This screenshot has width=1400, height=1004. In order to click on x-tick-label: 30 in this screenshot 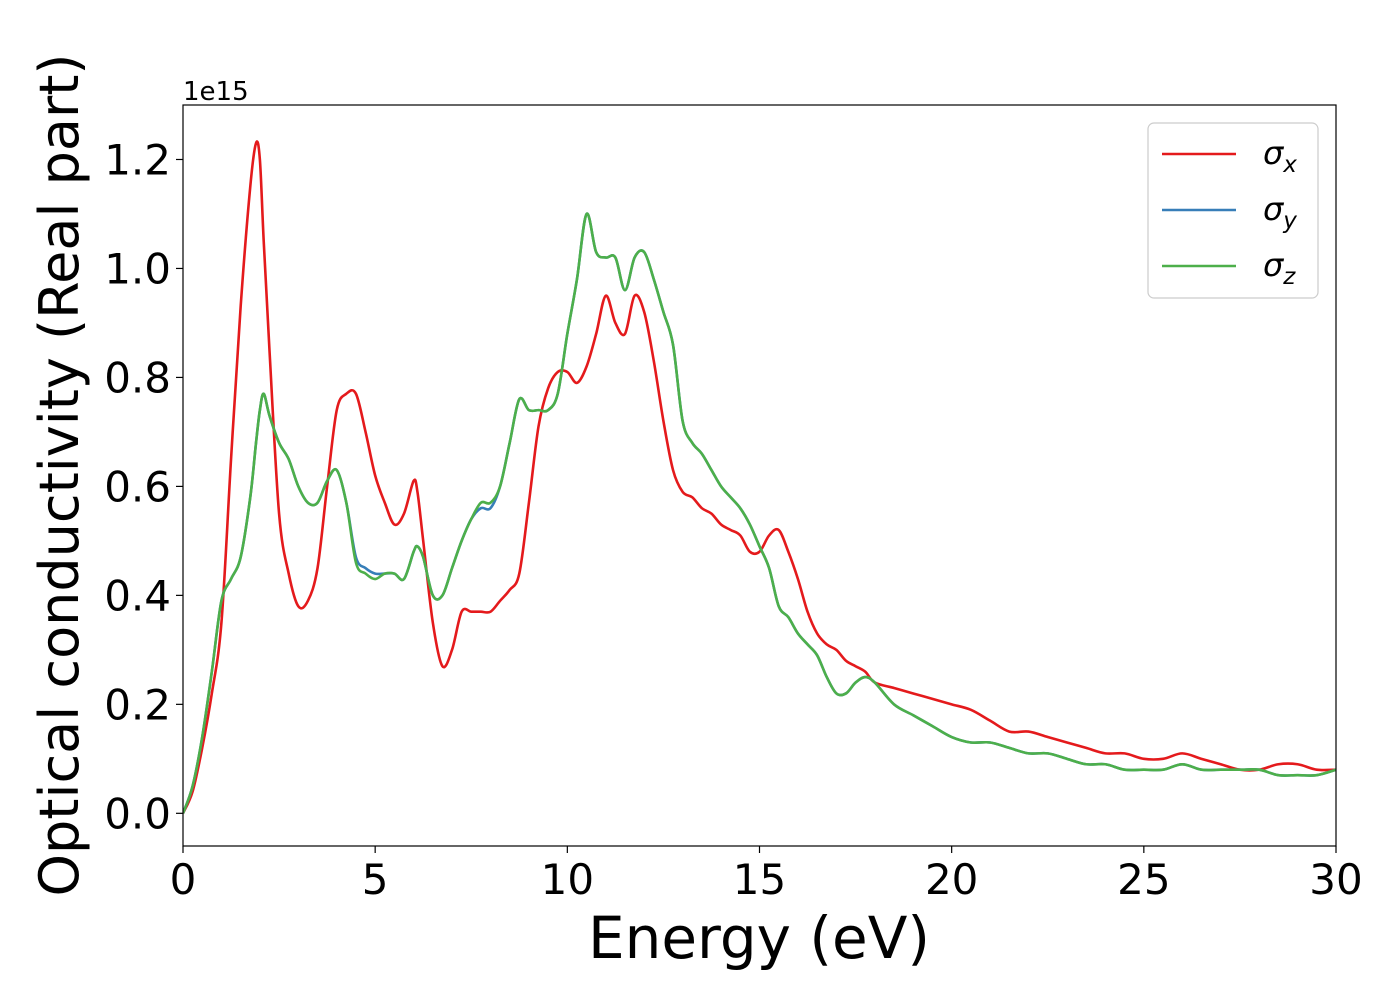, I will do `click(1335, 879)`.